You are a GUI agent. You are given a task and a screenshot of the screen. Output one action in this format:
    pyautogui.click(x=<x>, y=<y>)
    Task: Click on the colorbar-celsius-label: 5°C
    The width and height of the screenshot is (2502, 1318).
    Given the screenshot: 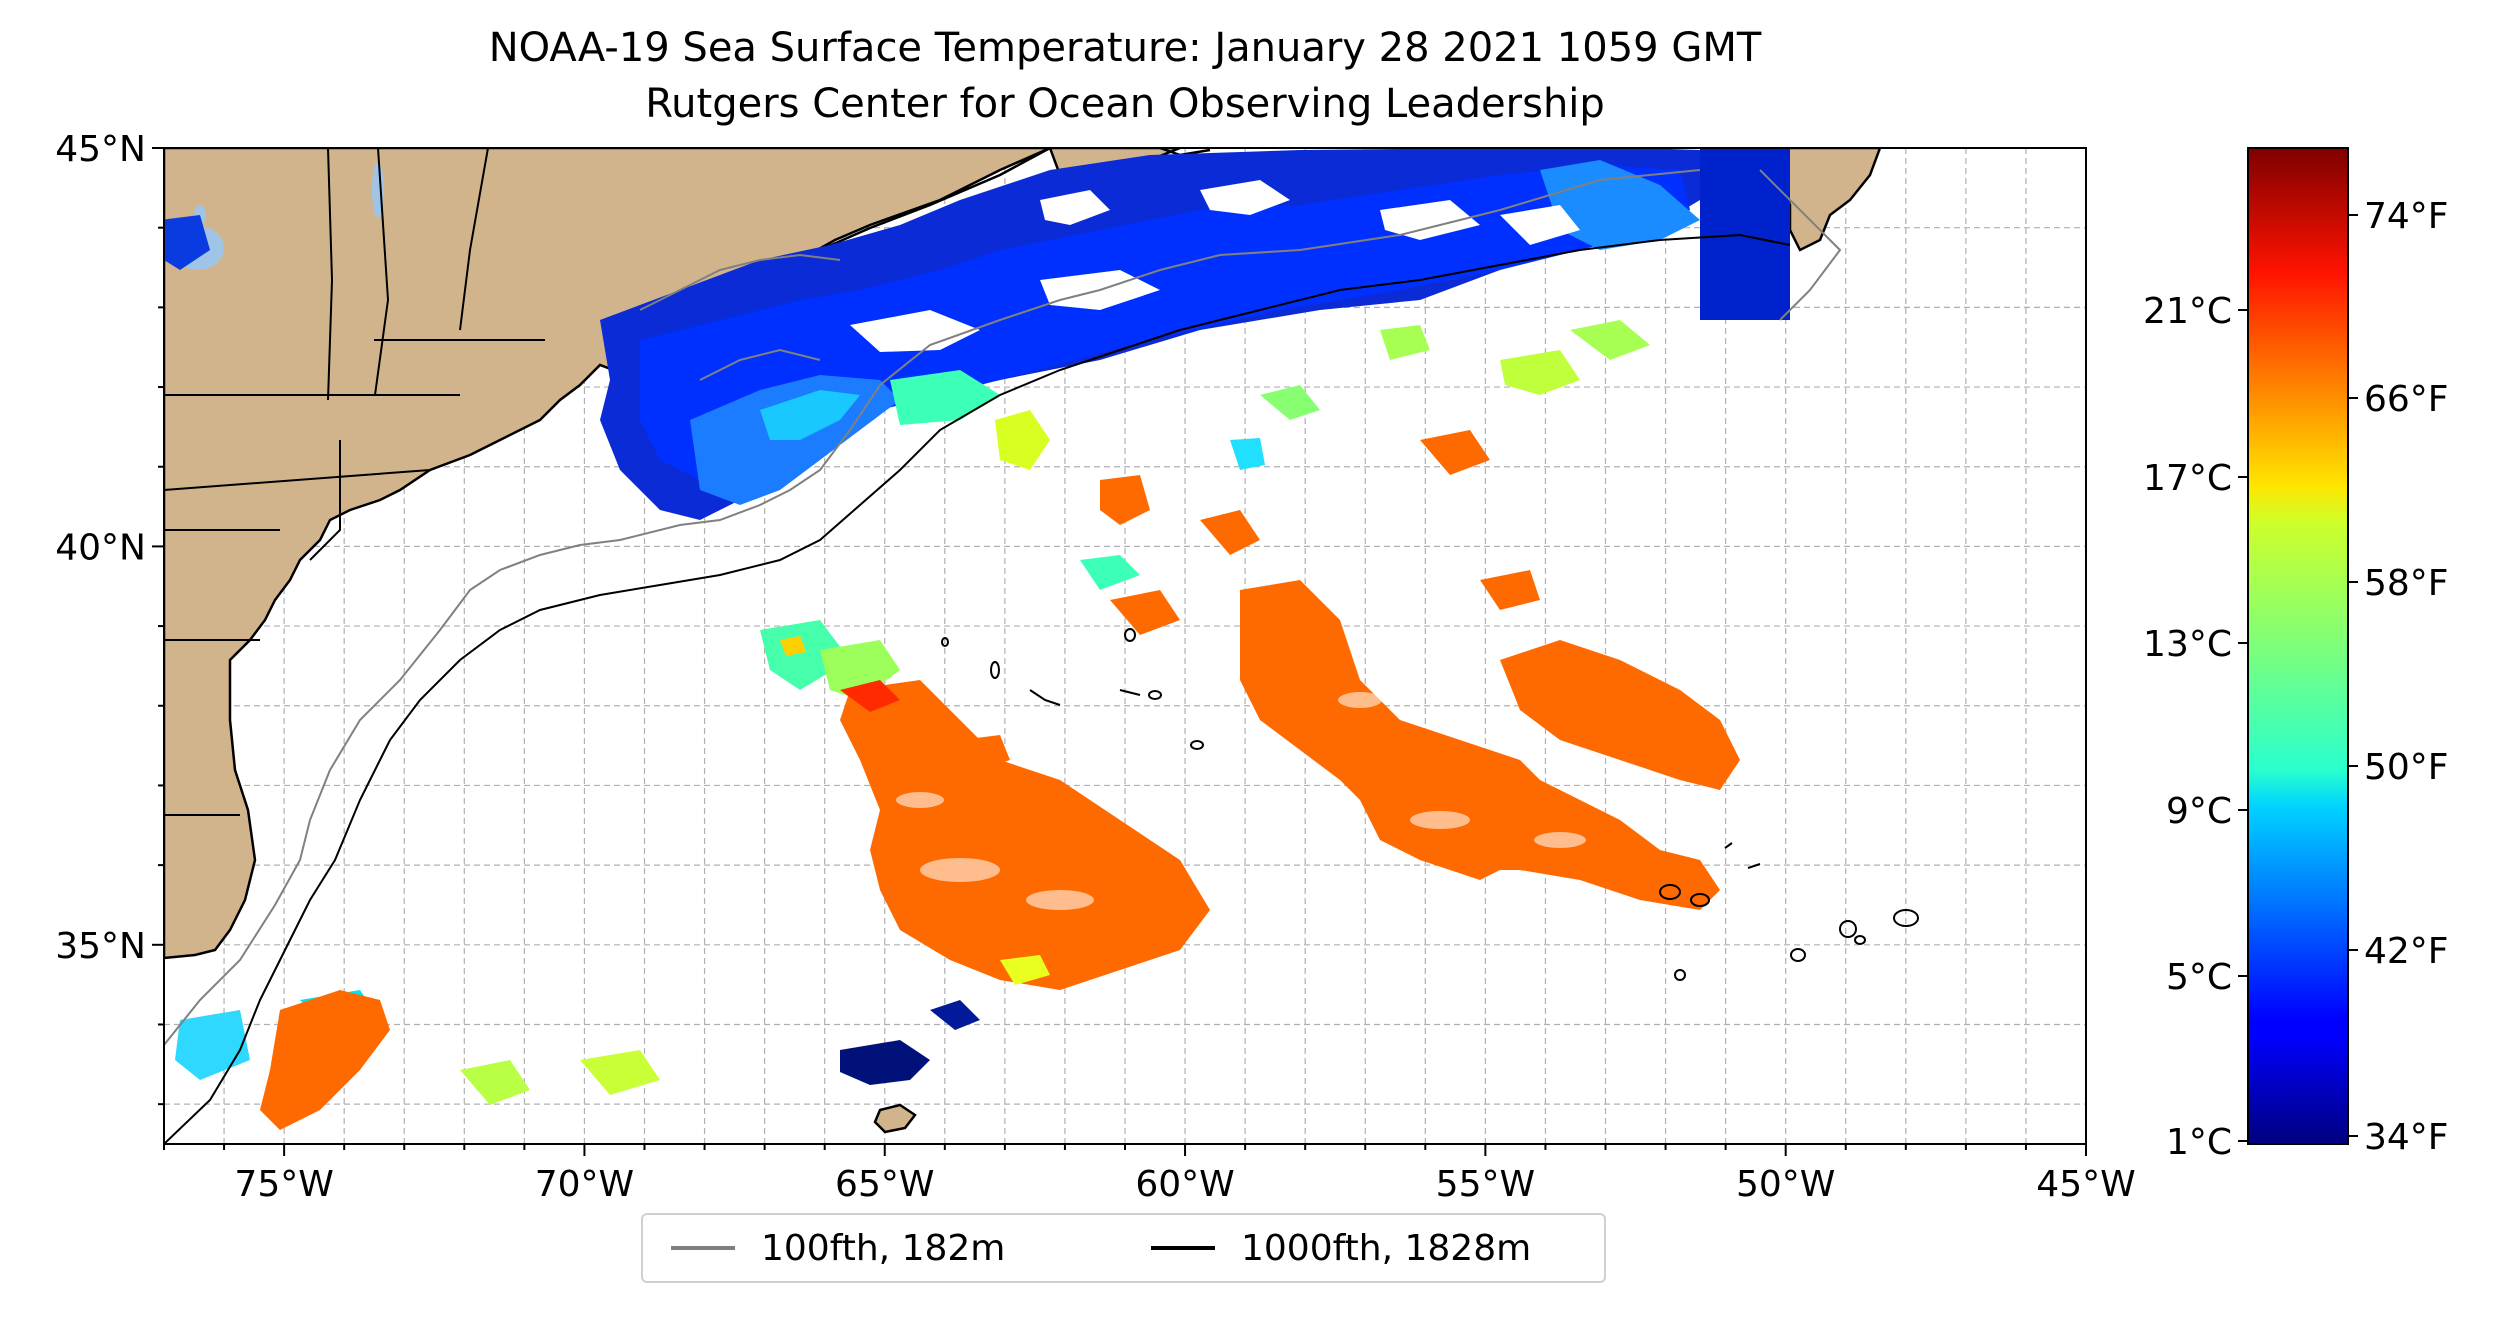 What is the action you would take?
    pyautogui.click(x=2199, y=977)
    